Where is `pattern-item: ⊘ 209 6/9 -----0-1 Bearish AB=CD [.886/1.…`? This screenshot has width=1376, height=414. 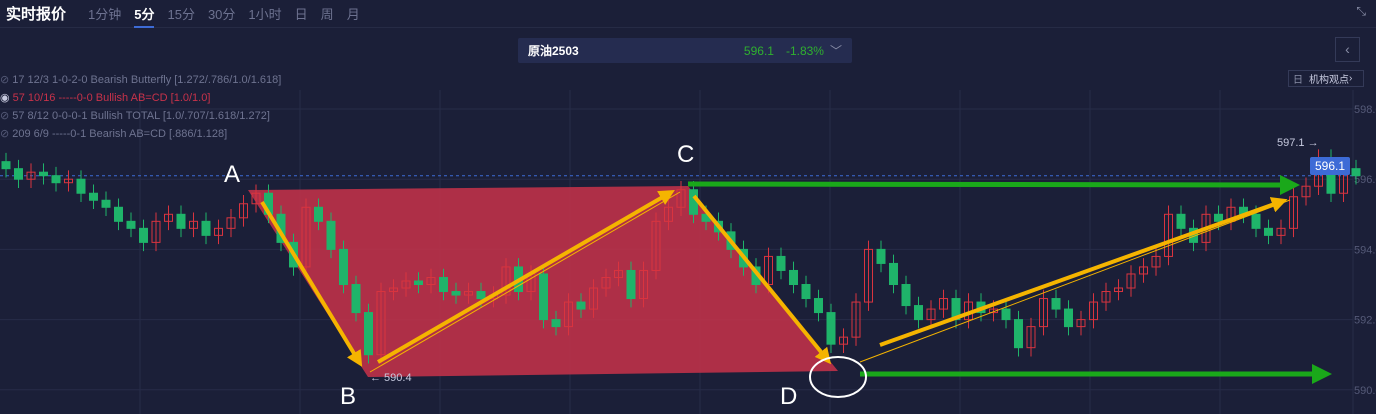 pattern-item: ⊘ 209 6/9 -----0-1 Bearish AB=CD [.886/1.… is located at coordinates (140, 134).